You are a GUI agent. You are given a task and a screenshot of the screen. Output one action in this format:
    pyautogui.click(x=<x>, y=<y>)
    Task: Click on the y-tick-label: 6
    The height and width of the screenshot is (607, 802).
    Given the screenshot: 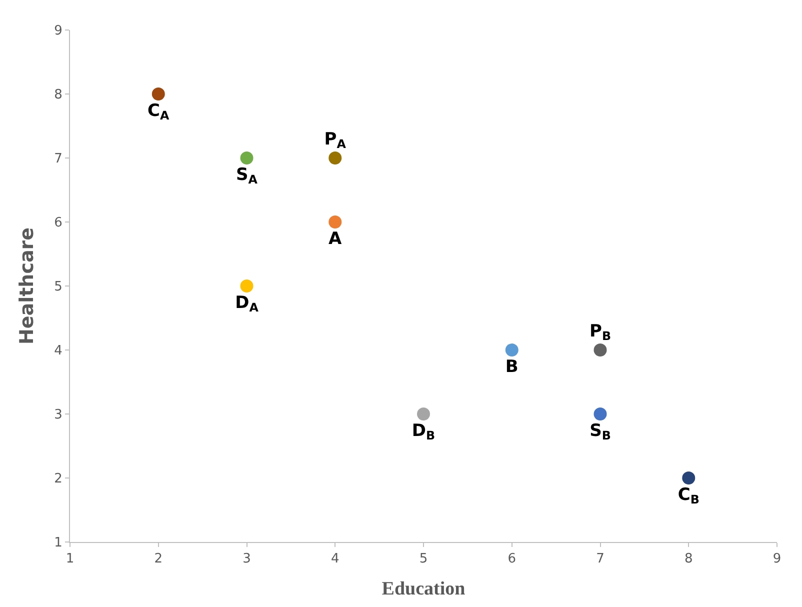 What is the action you would take?
    pyautogui.click(x=58, y=223)
    